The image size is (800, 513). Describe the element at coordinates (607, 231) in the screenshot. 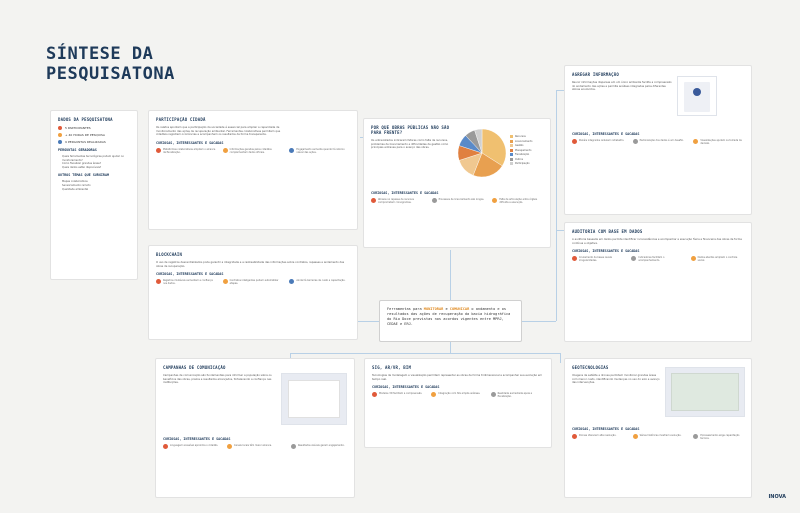

I see `audit-title: AUDITORIA COM BASE EM DADOS` at that location.